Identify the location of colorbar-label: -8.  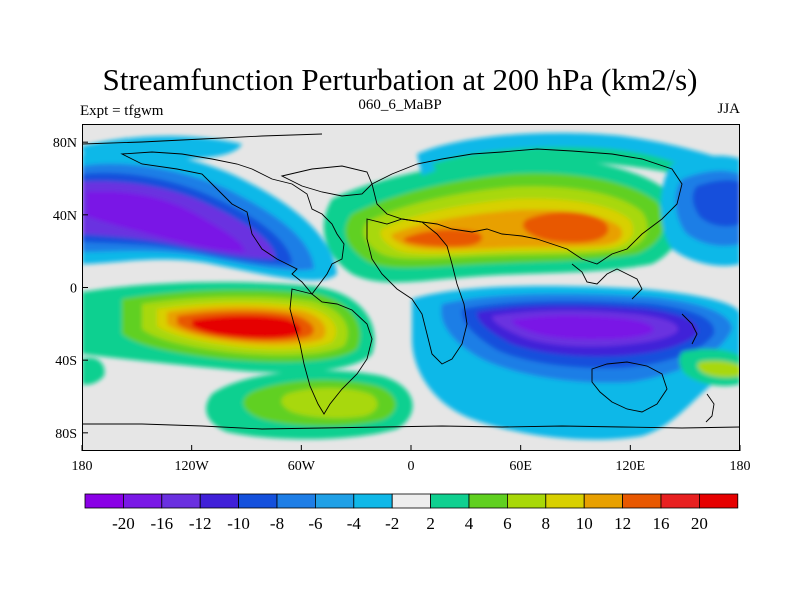
(277, 523).